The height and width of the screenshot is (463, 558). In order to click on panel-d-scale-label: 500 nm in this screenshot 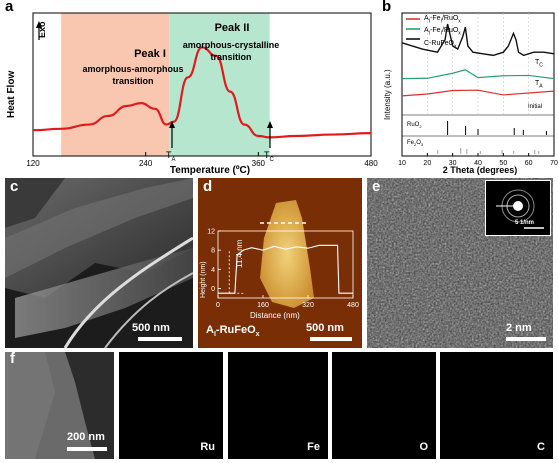, I will do `click(325, 328)`.